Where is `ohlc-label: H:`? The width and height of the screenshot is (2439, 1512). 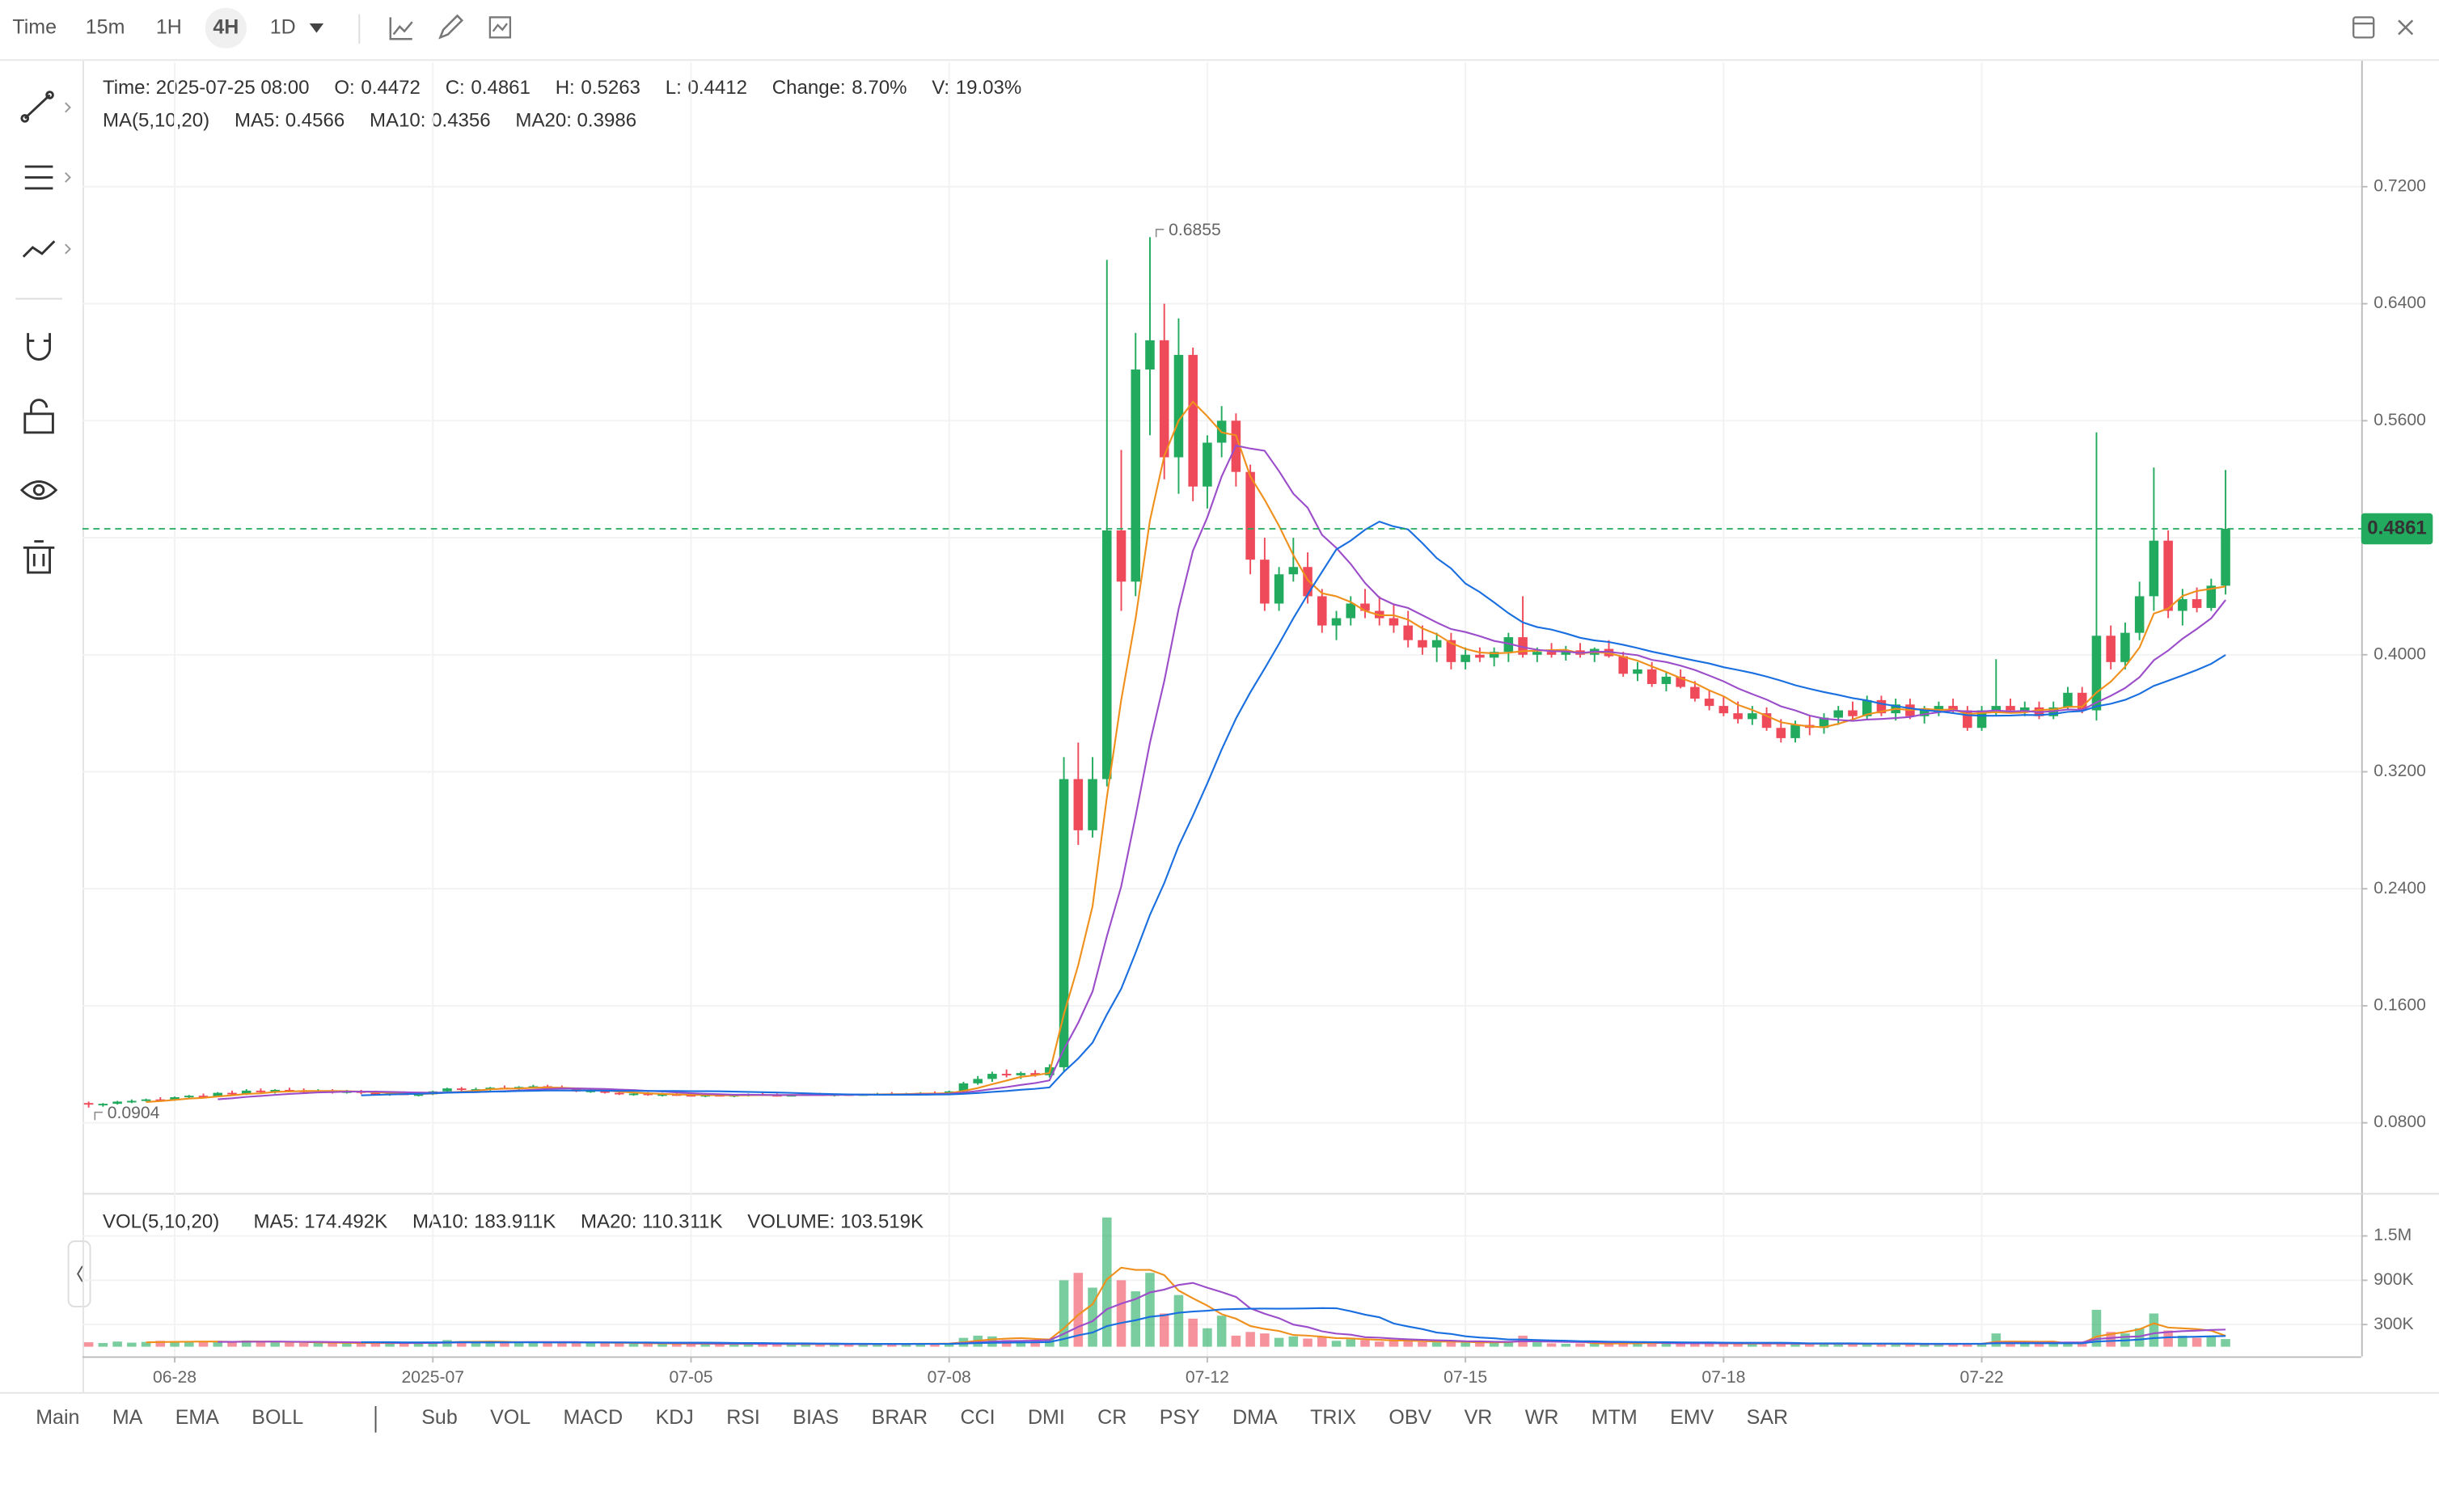
ohlc-label: H: is located at coordinates (565, 88).